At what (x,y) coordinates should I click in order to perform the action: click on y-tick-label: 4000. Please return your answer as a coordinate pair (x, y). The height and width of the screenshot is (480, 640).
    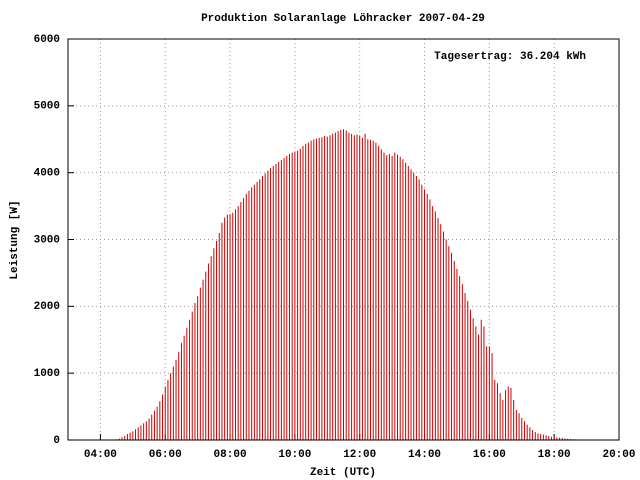
    Looking at the image, I should click on (47, 174).